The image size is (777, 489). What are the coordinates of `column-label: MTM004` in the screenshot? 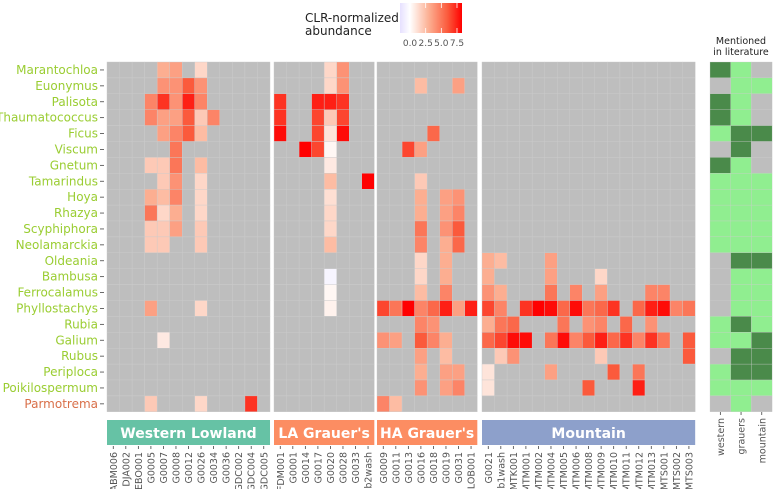 It's located at (551, 470).